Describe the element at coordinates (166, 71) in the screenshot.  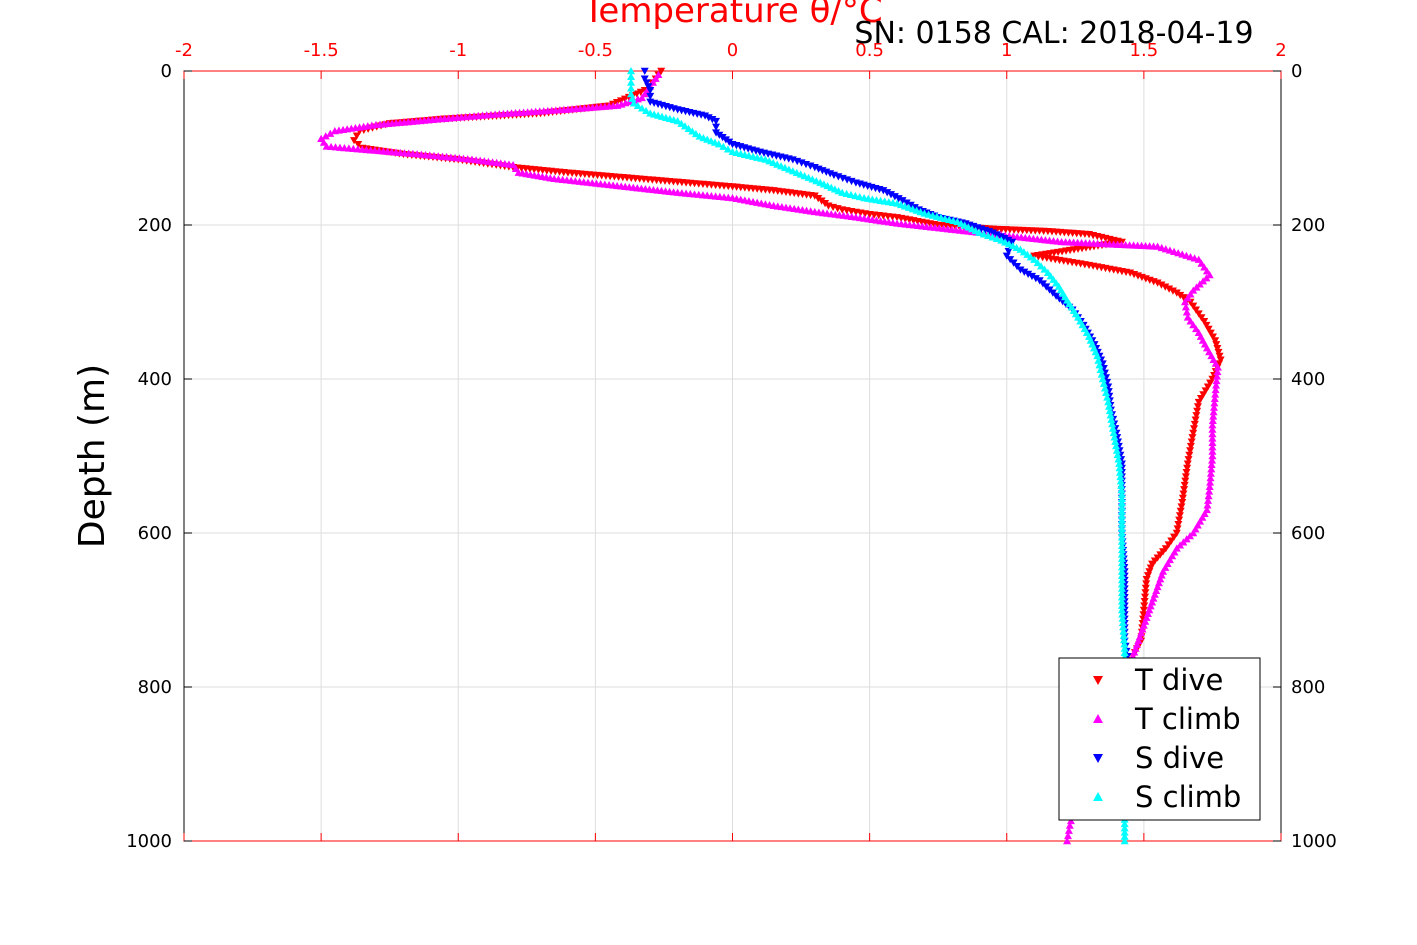
I see `y-tick-label-left: 0` at that location.